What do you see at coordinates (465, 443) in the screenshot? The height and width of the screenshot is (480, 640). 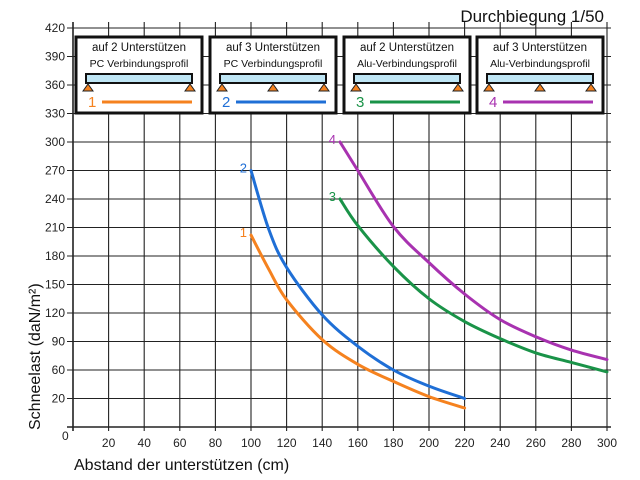 I see `x-tick-label: 220` at bounding box center [465, 443].